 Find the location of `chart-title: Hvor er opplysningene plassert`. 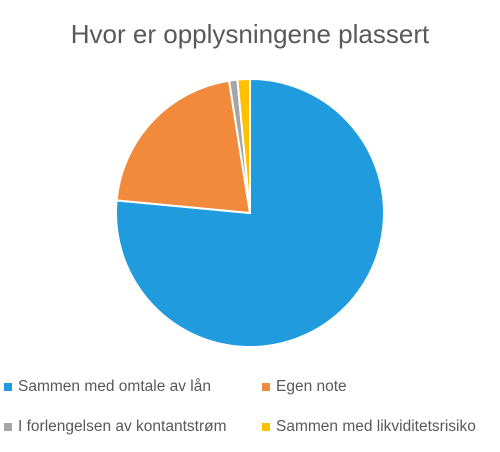

chart-title: Hvor er opplysningene plassert is located at coordinates (250, 34).